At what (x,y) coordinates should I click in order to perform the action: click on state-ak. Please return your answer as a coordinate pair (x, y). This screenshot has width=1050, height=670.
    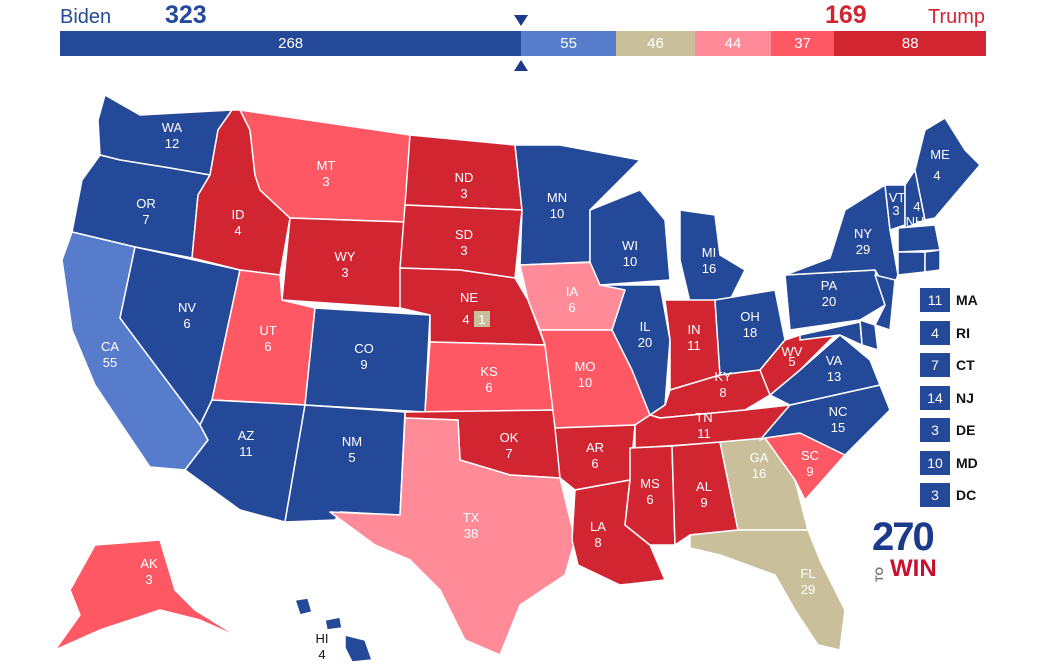
    Looking at the image, I should click on (147, 595).